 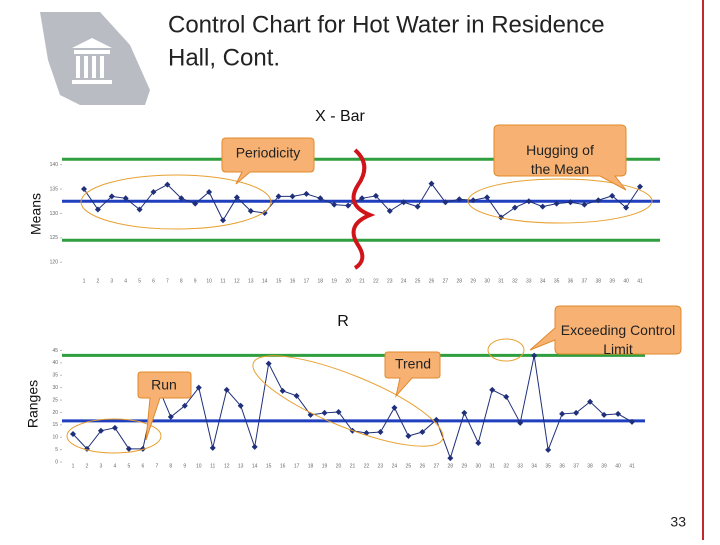 What do you see at coordinates (390, 281) in the screenshot?
I see `x-tick-label: 23` at bounding box center [390, 281].